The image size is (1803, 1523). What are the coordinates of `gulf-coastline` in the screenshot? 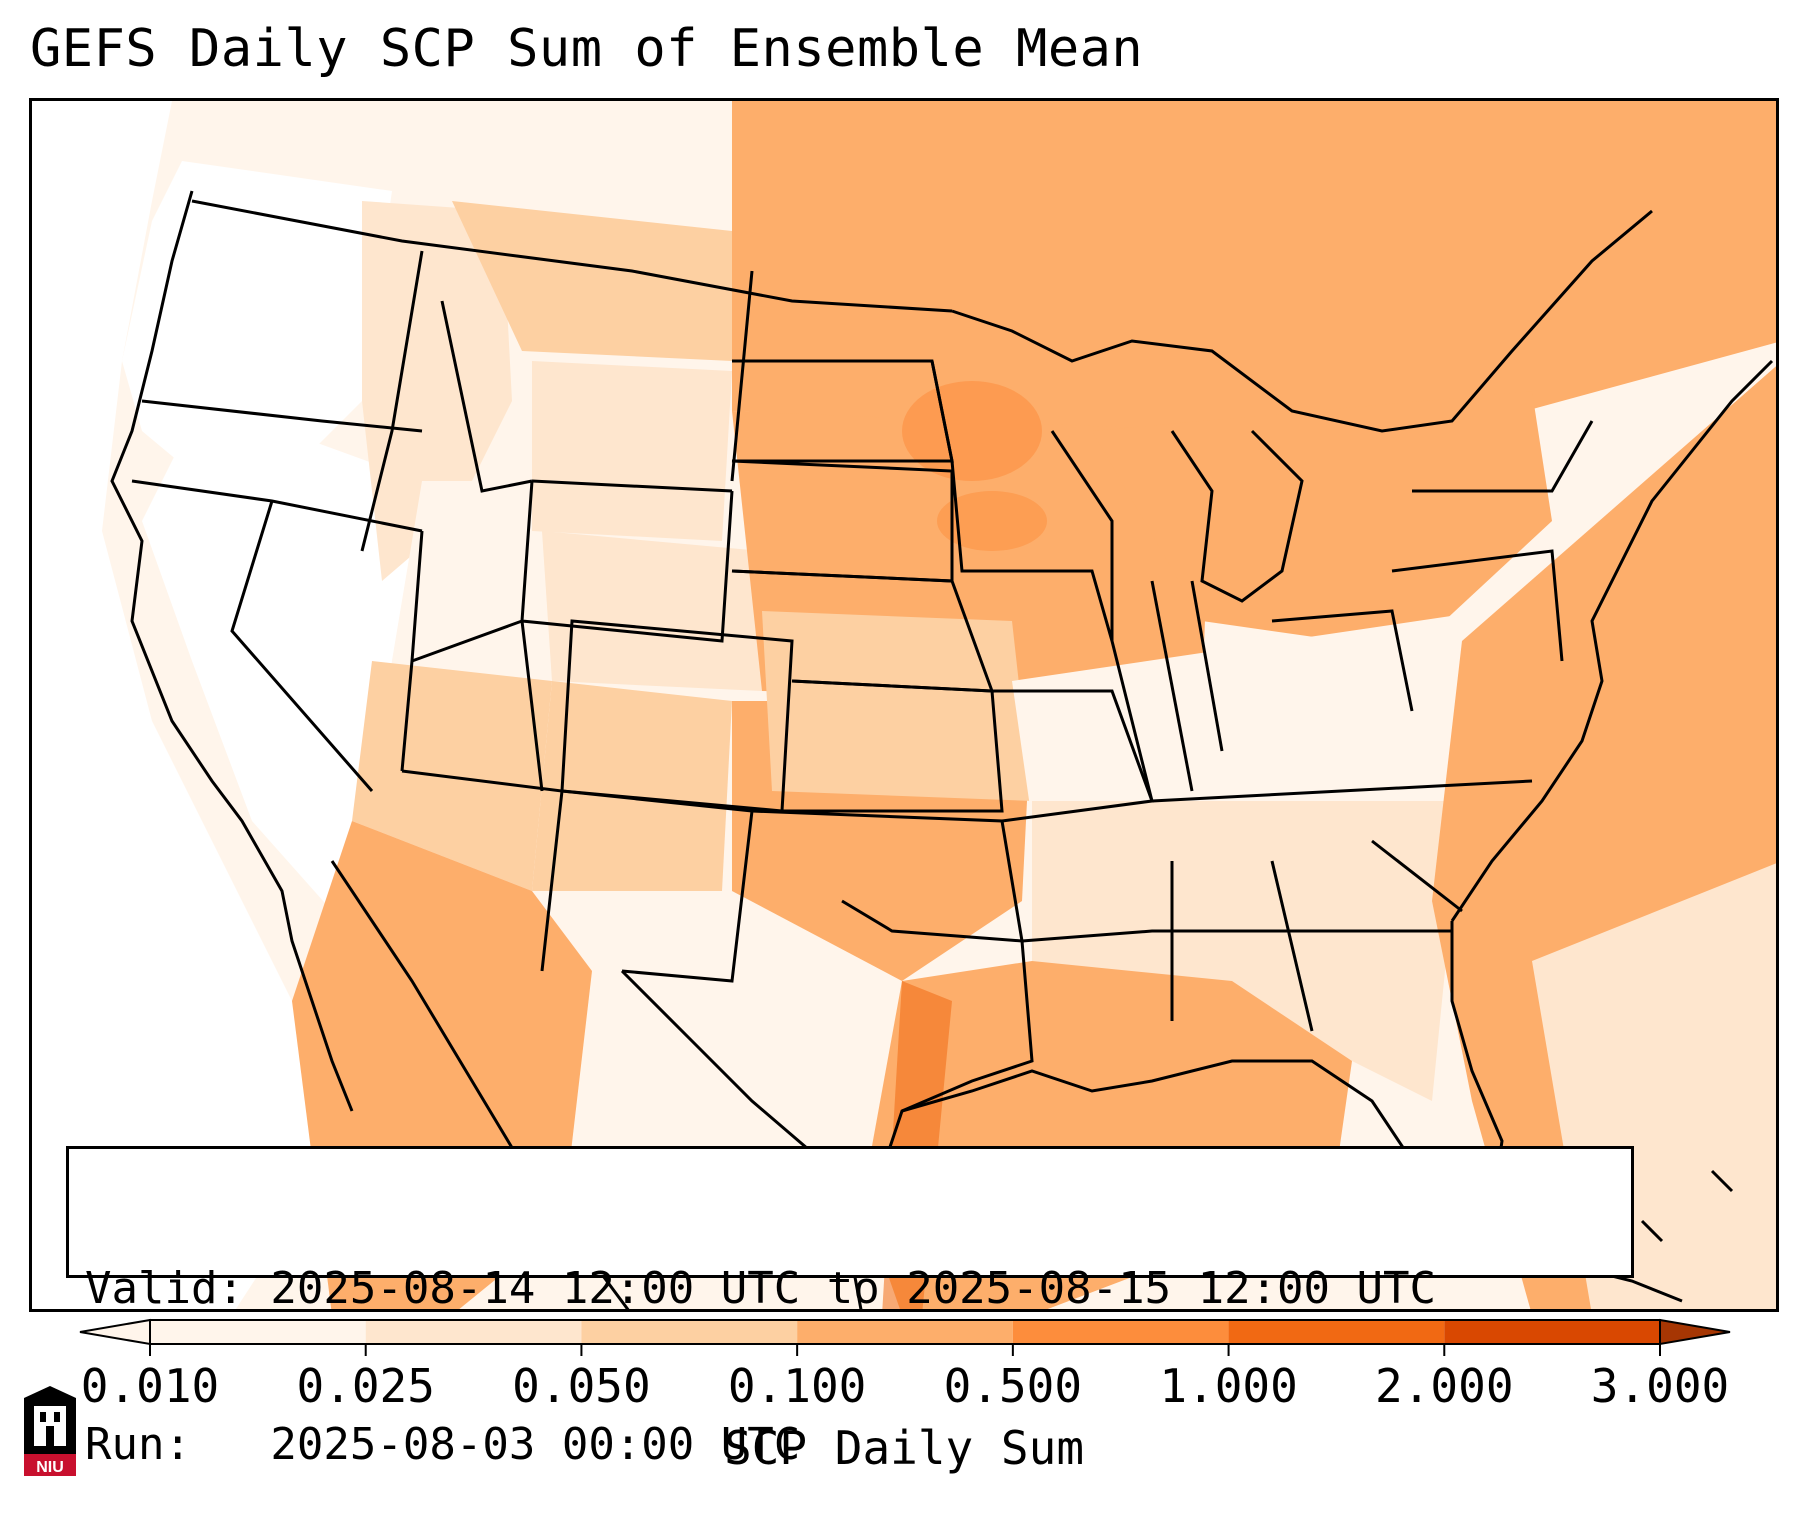 It's located at (1202, 1067).